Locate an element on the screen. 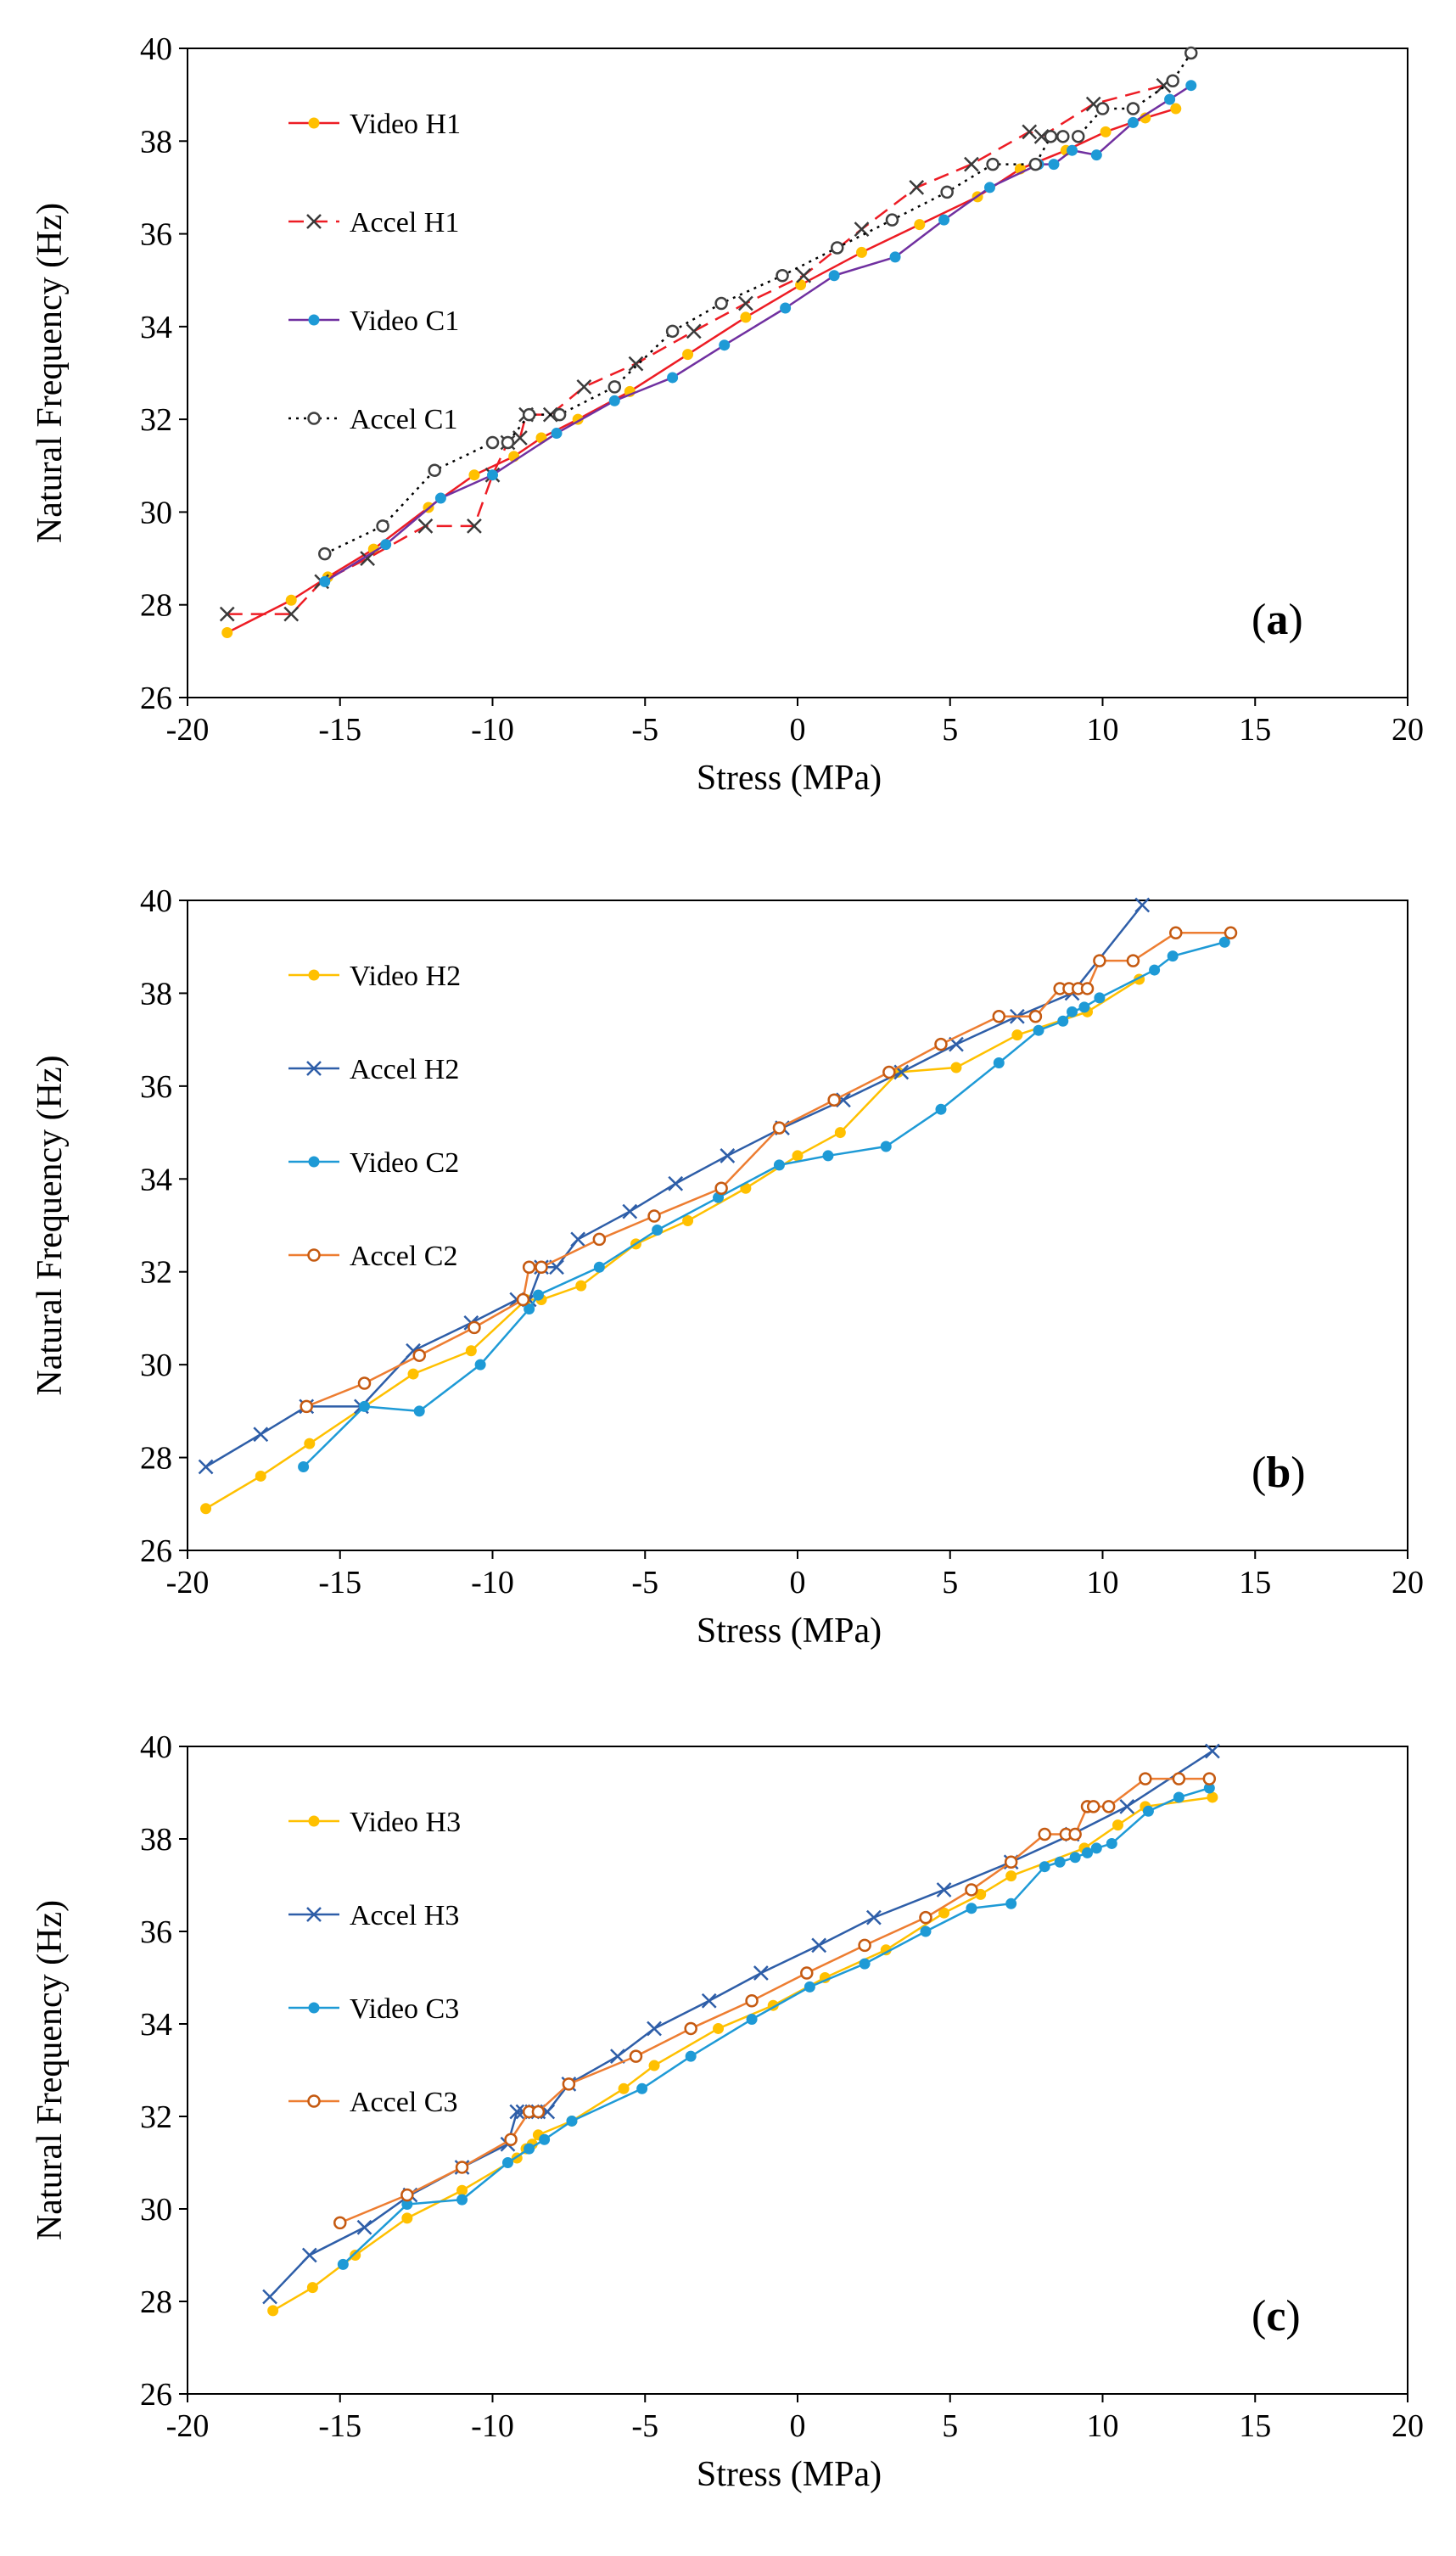  panel-label-paren: ) is located at coordinates (1298, 1473).